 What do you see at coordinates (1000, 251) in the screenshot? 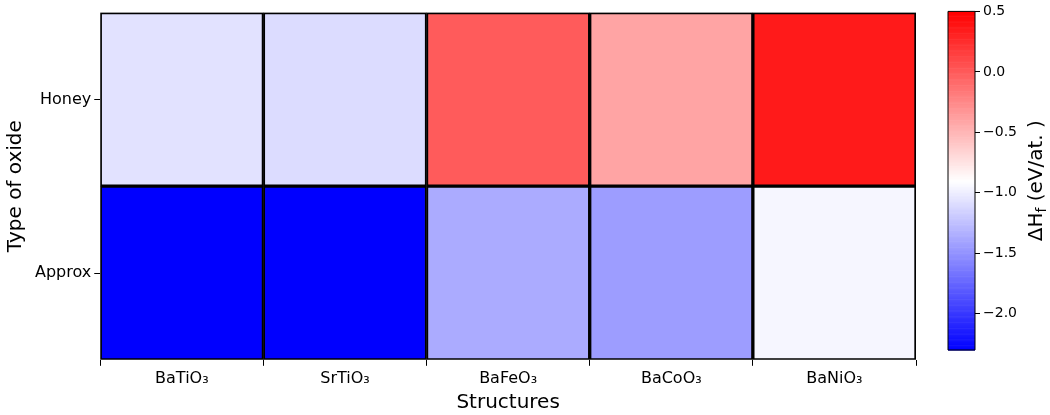
I see `color-bar-label: −1.5` at bounding box center [1000, 251].